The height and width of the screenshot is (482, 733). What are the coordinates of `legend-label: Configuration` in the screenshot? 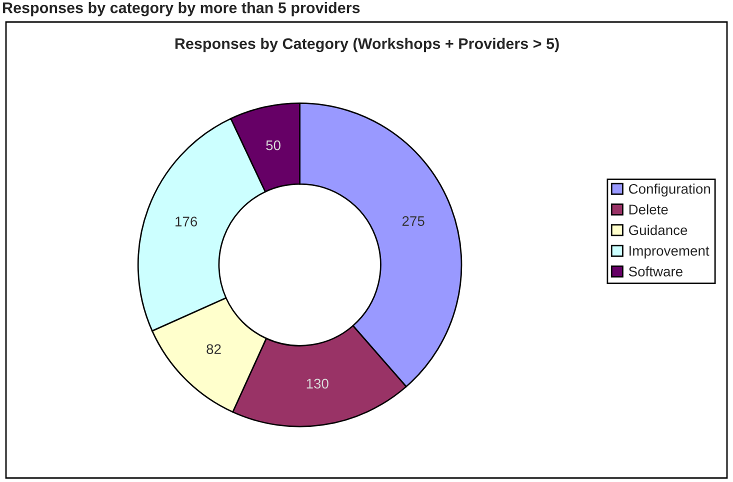 It's located at (669, 190).